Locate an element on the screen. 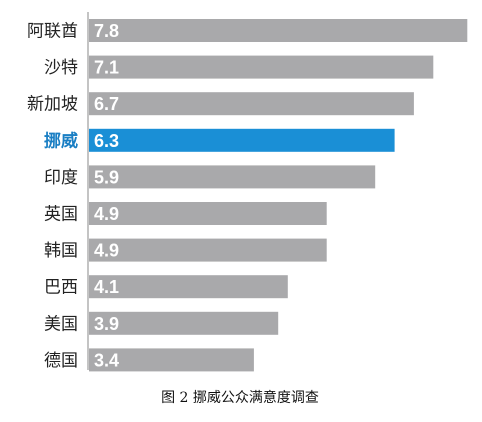 This screenshot has width=482, height=422. value-label-3: 6.7 is located at coordinates (106, 104).